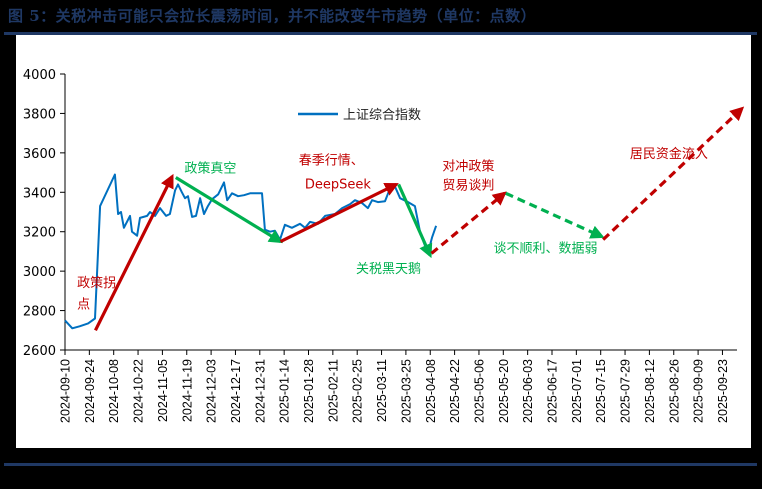 This screenshot has height=489, width=762. Describe the element at coordinates (699, 391) in the screenshot. I see `x-tick-label: 2025-09-09` at that location.